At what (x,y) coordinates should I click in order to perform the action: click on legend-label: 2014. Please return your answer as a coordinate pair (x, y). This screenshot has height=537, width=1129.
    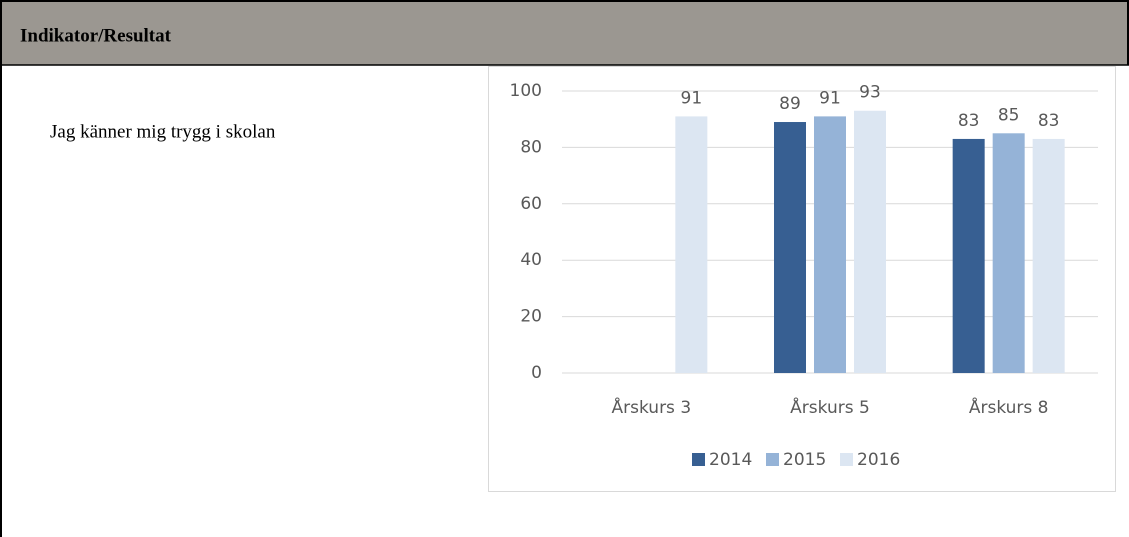
    Looking at the image, I should click on (730, 460).